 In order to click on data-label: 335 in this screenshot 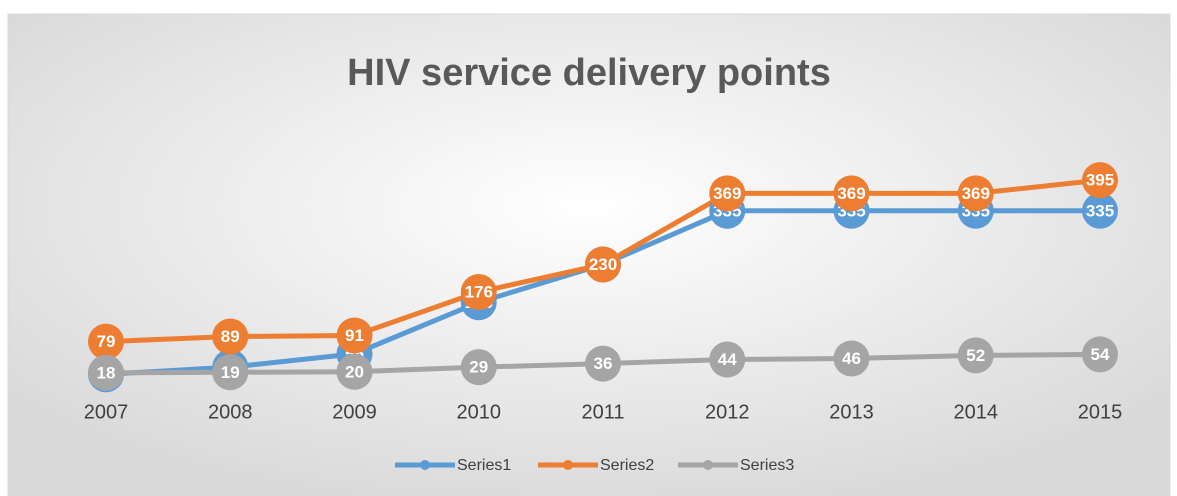, I will do `click(1100, 210)`.